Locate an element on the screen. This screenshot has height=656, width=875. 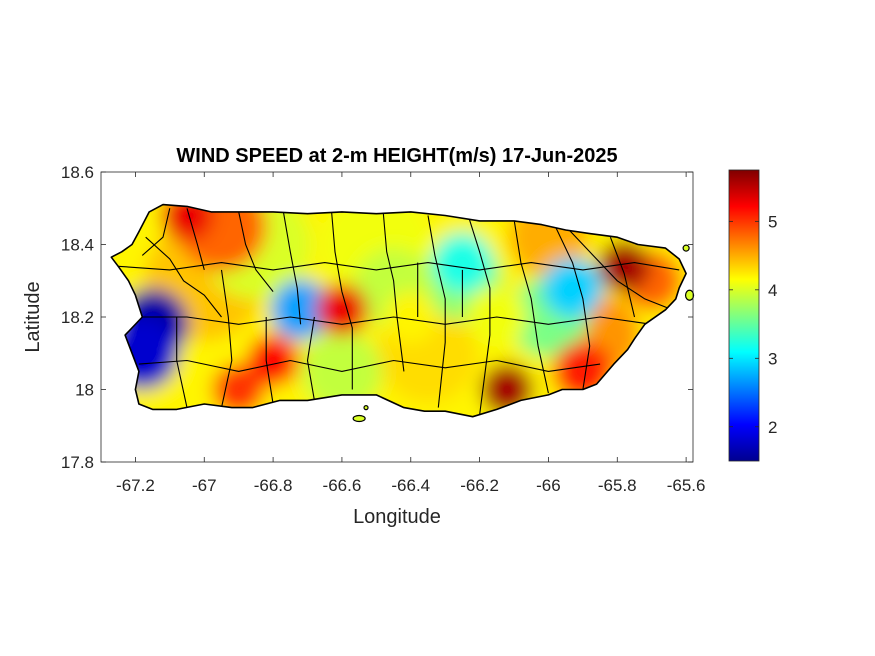
colorbar-tick-label: 5 is located at coordinates (772, 221).